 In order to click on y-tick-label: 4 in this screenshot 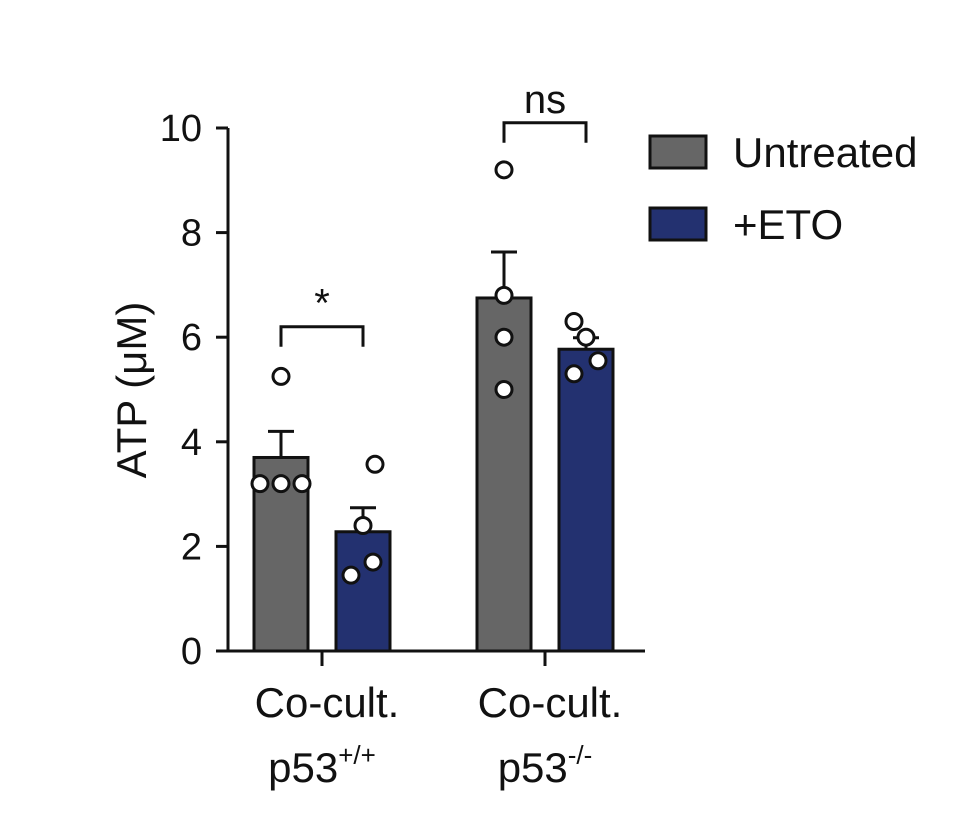, I will do `click(191, 443)`.